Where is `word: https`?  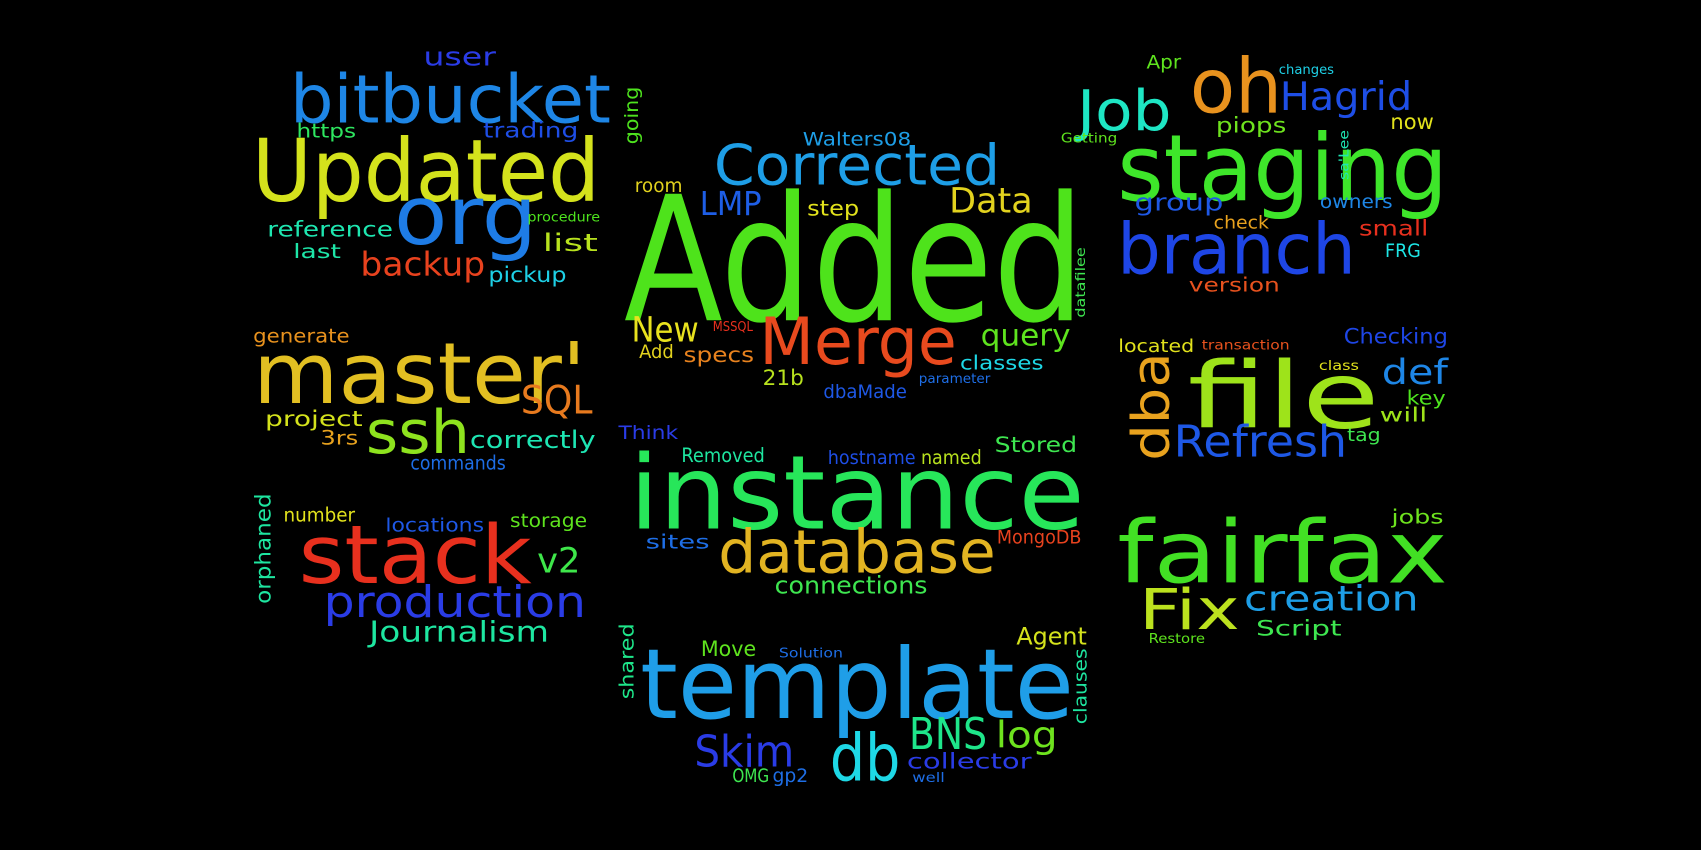 word: https is located at coordinates (326, 131).